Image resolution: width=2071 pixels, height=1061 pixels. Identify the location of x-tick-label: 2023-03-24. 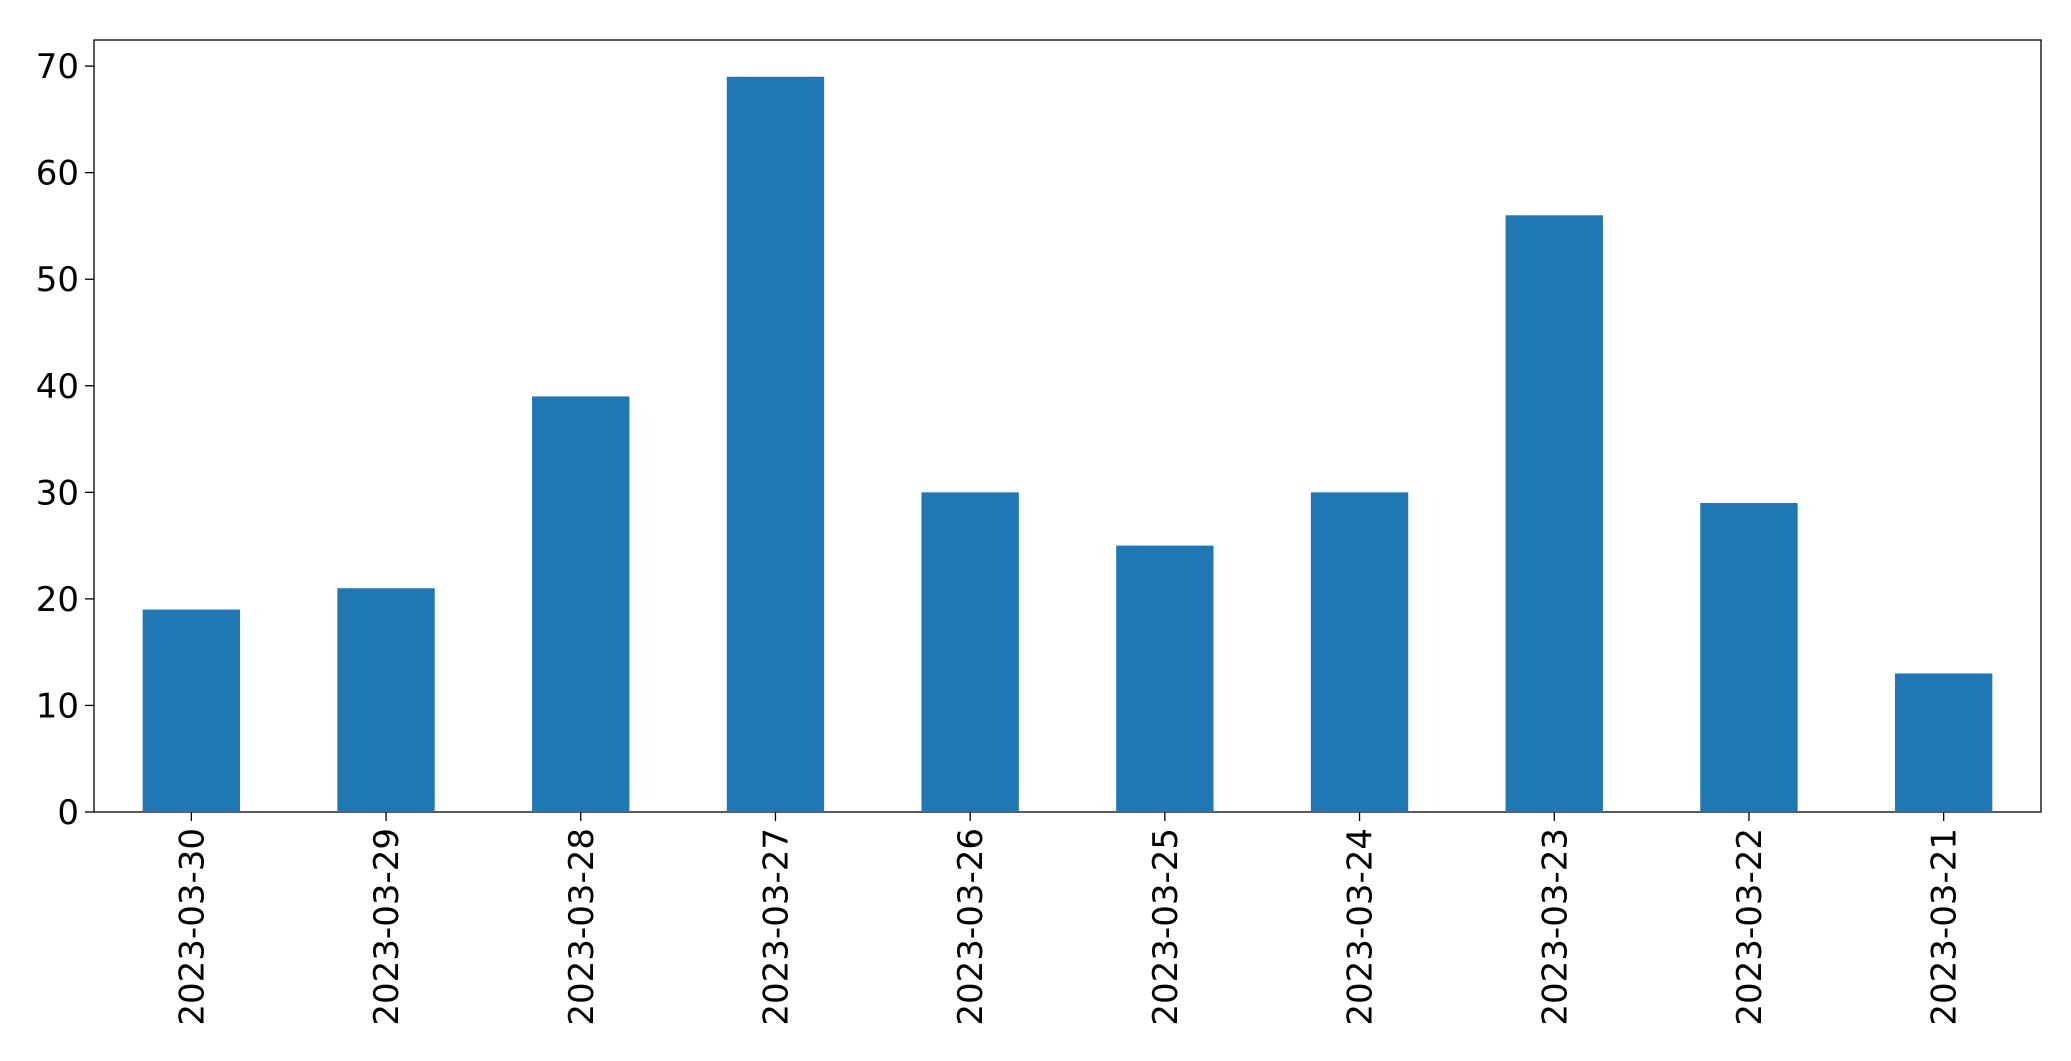
(1361, 927).